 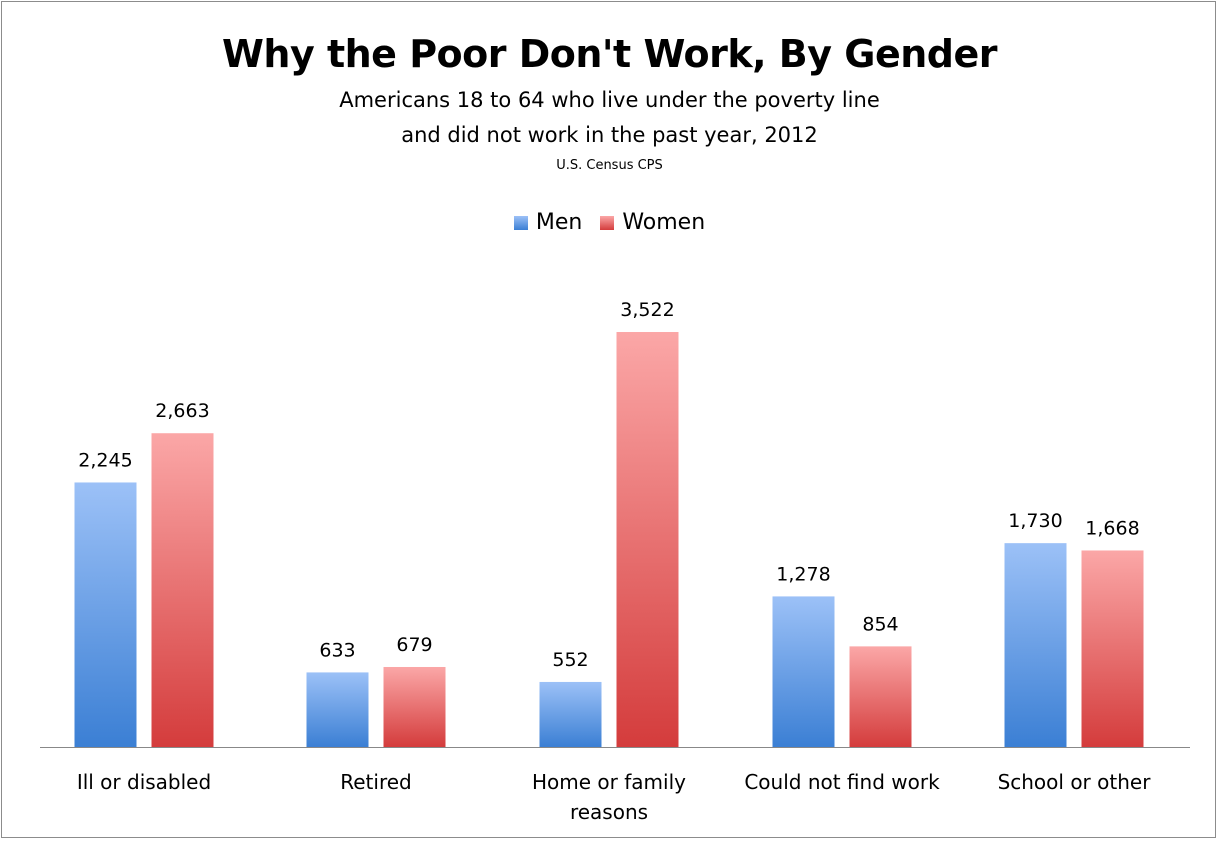 I want to click on legend-item-men: Men, so click(x=548, y=222).